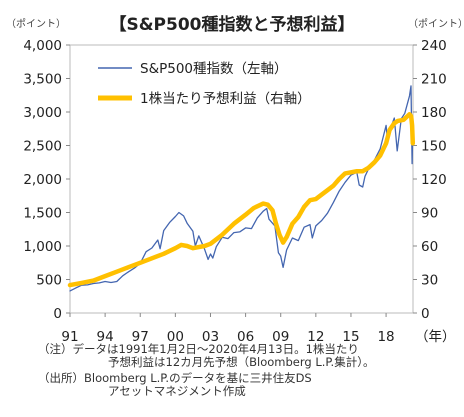 This screenshot has height=417, width=464. I want to click on right-tick-label: 30, so click(429, 281).